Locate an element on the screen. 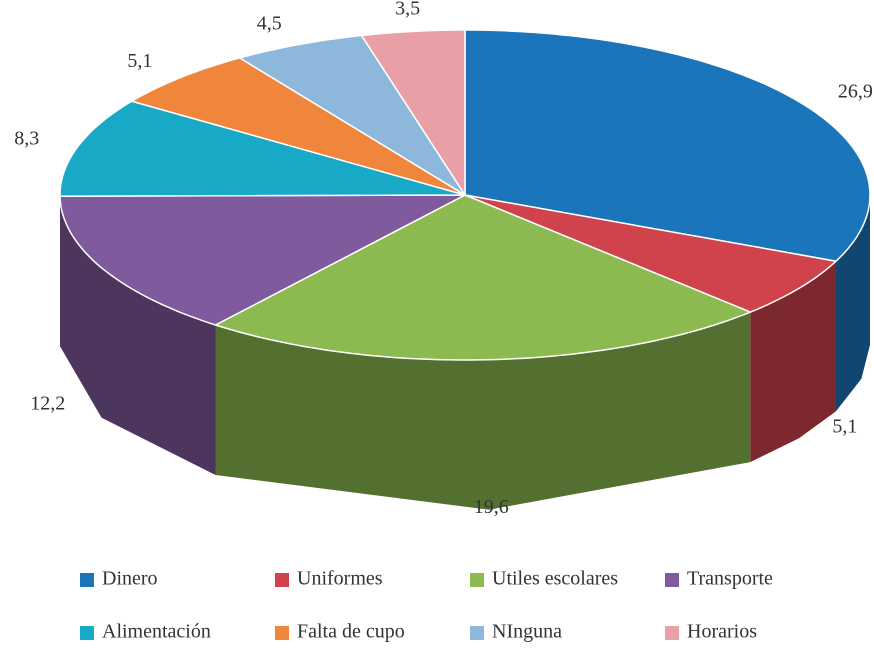  legend-label: Falta de cupo is located at coordinates (351, 632).